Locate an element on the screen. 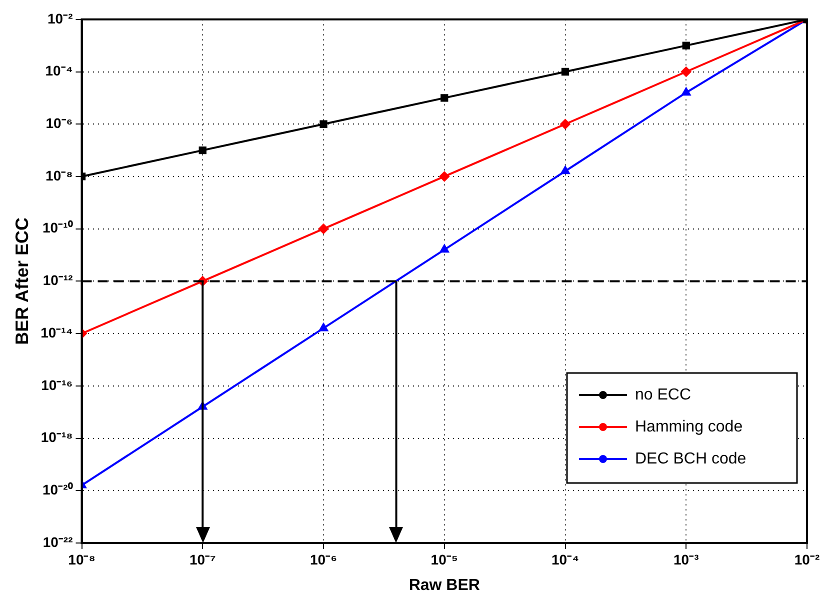  y-tick-label: 10⁻¹⁶ is located at coordinates (57, 384).